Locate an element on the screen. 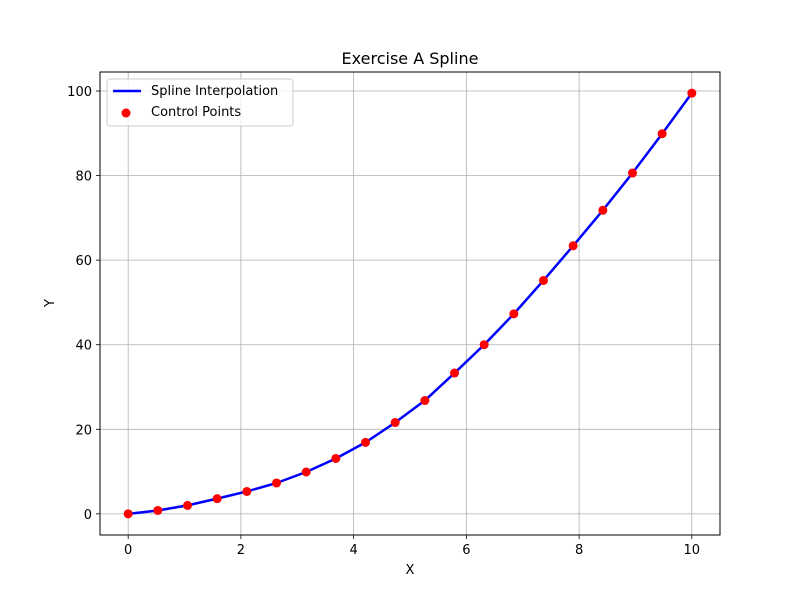  chart-legend: Spline Interpolation Control Points is located at coordinates (200, 102).